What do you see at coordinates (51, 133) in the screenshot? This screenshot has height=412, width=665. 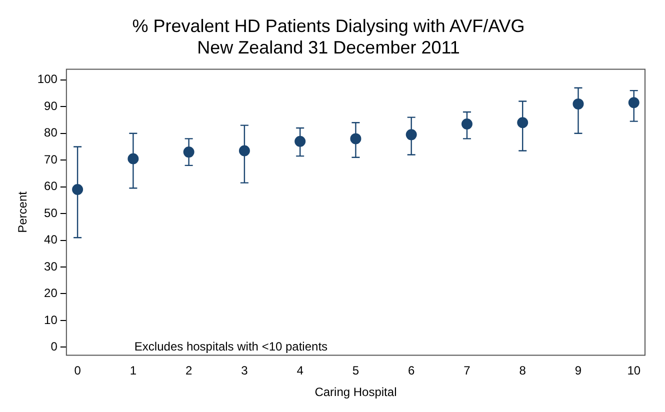 I see `y-tick-label: 80` at bounding box center [51, 133].